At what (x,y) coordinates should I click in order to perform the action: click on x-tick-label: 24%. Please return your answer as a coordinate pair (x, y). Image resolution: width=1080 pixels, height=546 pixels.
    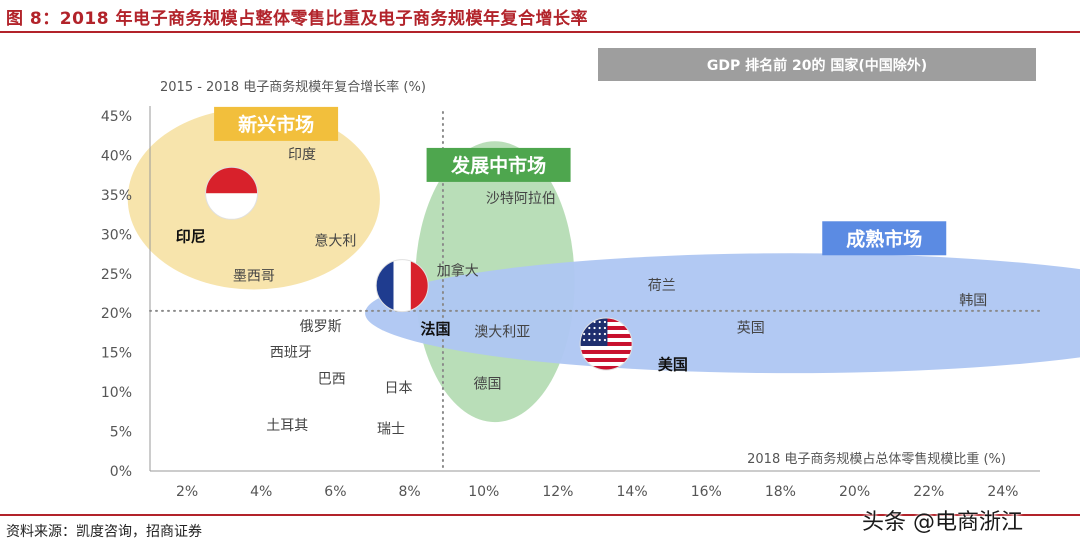
    Looking at the image, I should click on (1002, 492).